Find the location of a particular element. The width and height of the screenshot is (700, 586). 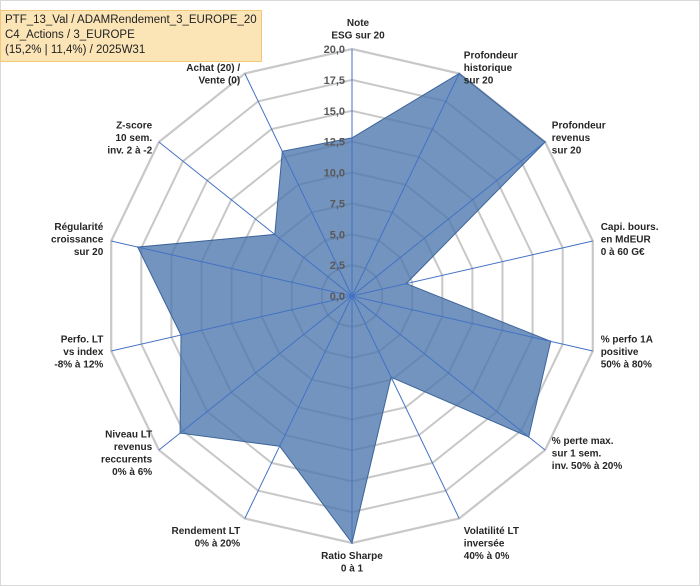

radial-tick-label: 2,5 is located at coordinates (337, 266).